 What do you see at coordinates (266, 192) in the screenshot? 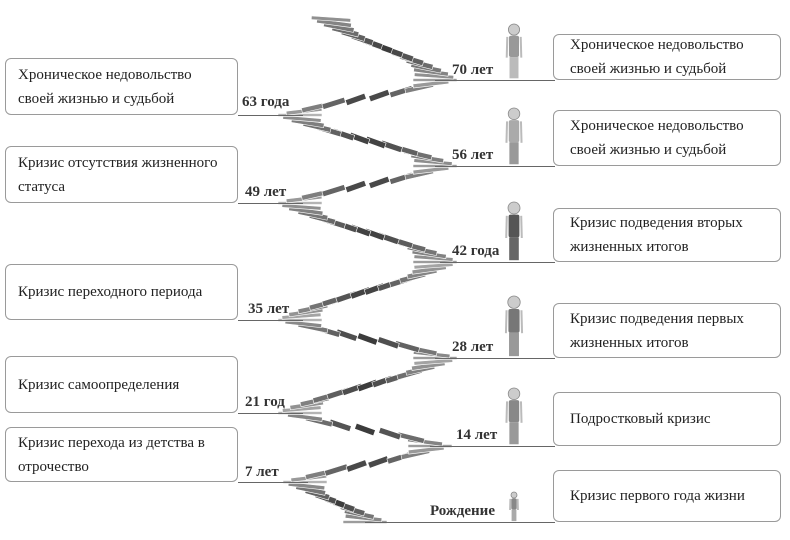
I see `age-label: 49 лет` at bounding box center [266, 192].